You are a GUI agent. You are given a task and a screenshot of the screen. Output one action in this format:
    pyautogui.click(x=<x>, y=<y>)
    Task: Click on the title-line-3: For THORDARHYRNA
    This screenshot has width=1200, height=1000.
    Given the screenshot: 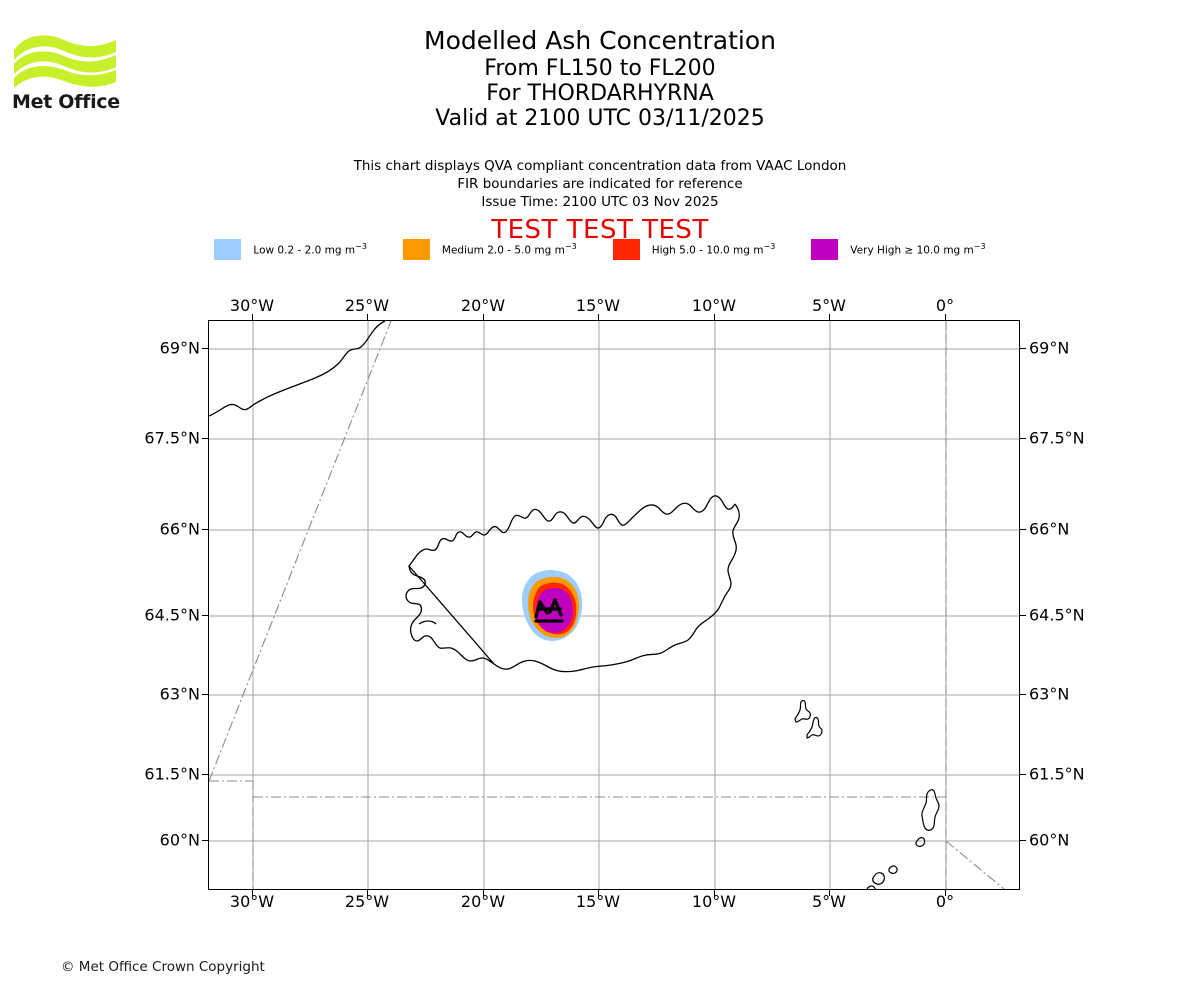 What is the action you would take?
    pyautogui.click(x=600, y=93)
    